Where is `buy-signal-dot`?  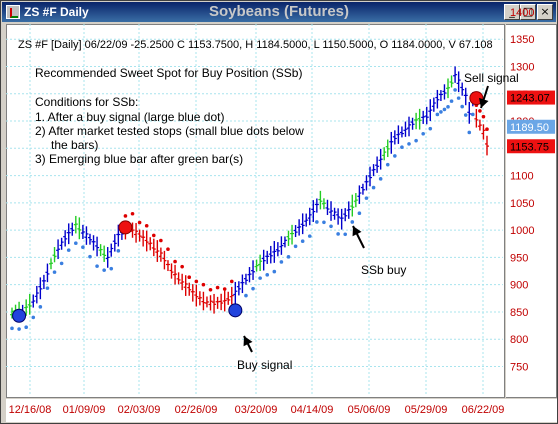 buy-signal-dot is located at coordinates (19, 315).